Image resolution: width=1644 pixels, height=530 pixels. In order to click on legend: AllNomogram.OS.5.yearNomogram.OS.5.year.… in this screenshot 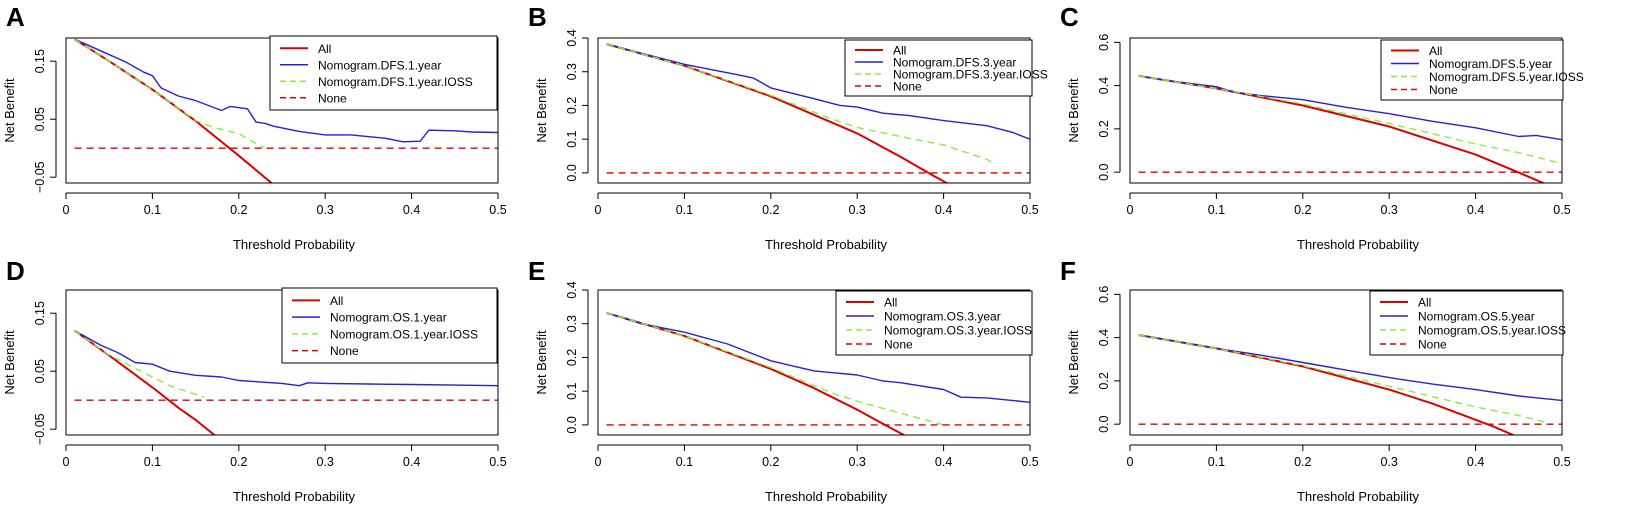, I will do `click(1467, 323)`.